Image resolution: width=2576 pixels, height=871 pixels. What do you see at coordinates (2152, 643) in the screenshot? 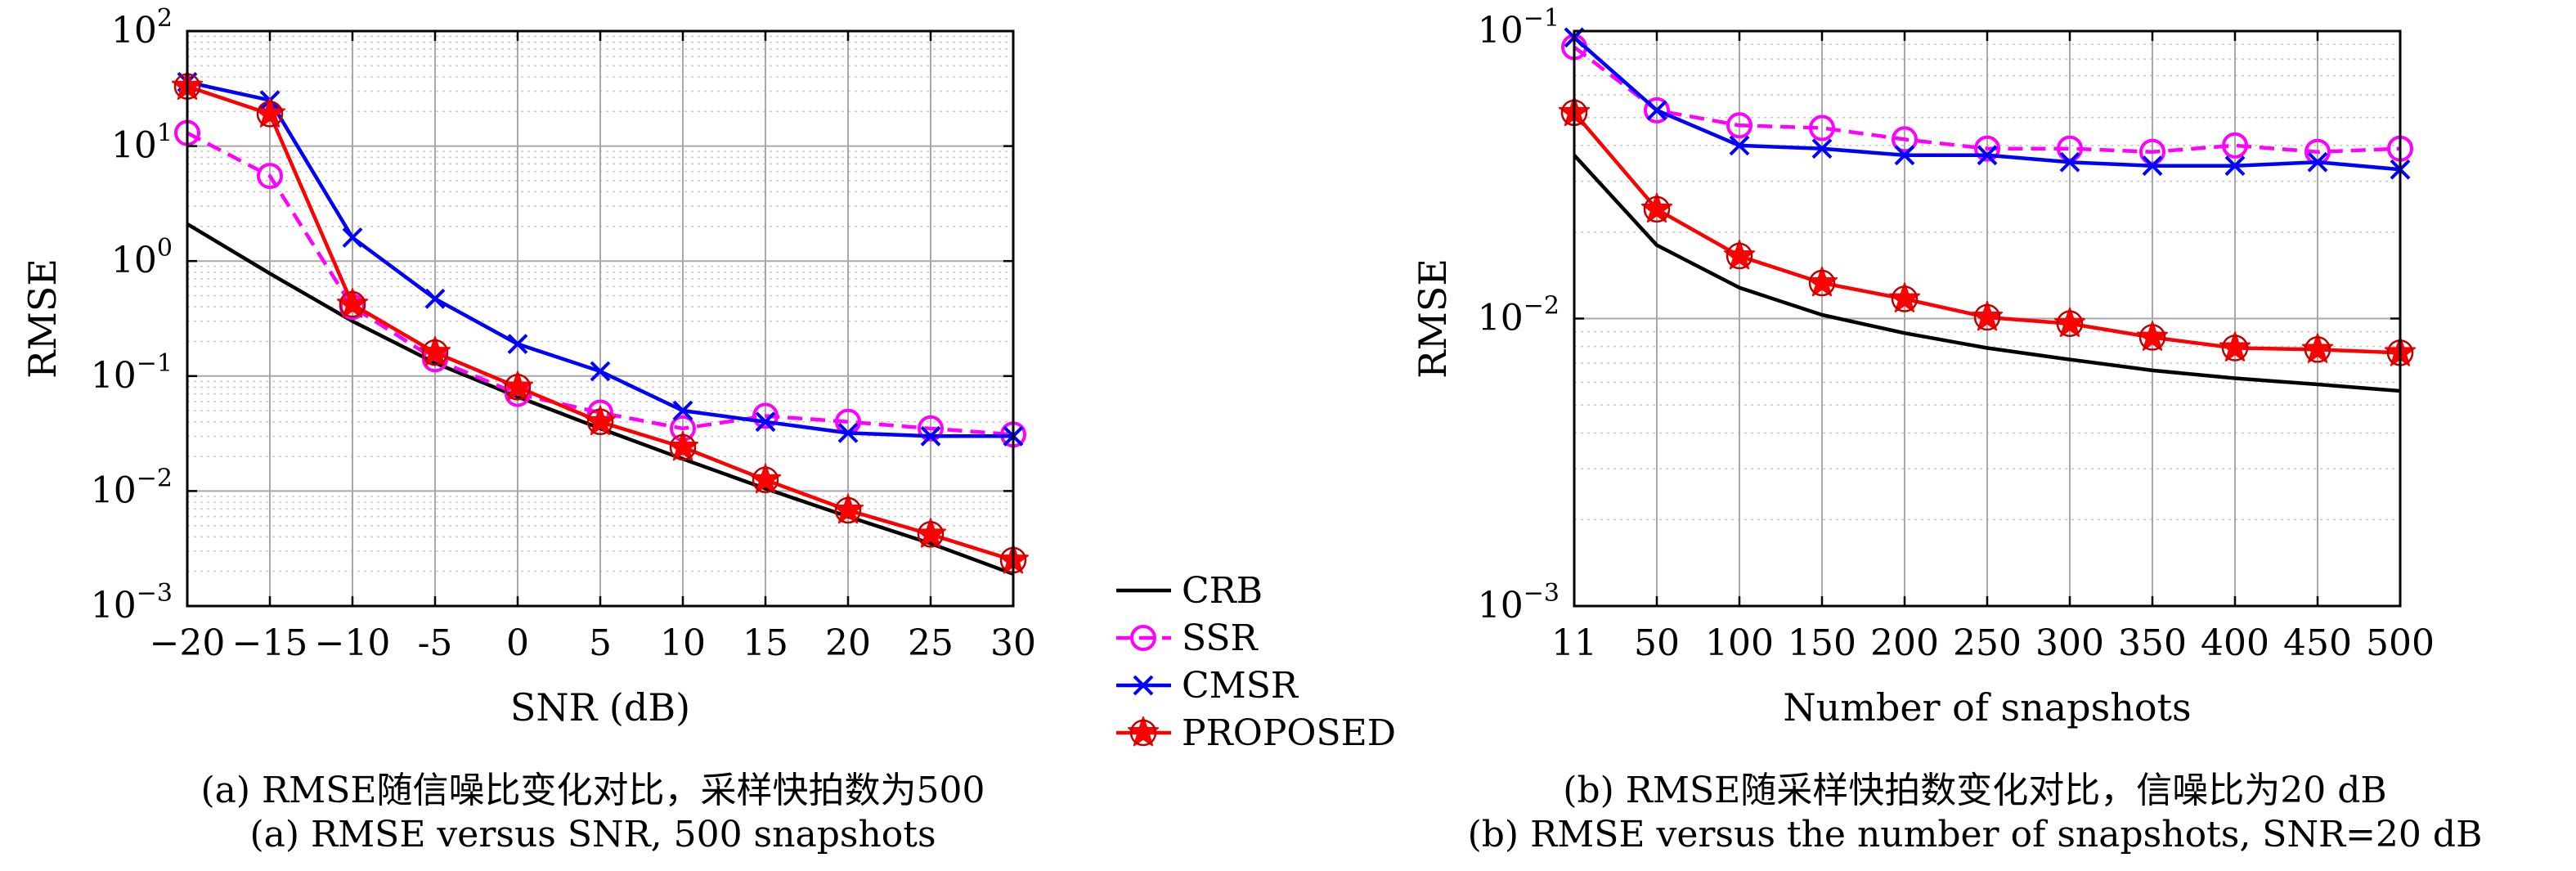
I see `panel-b-x-tick-label: 350` at bounding box center [2152, 643].